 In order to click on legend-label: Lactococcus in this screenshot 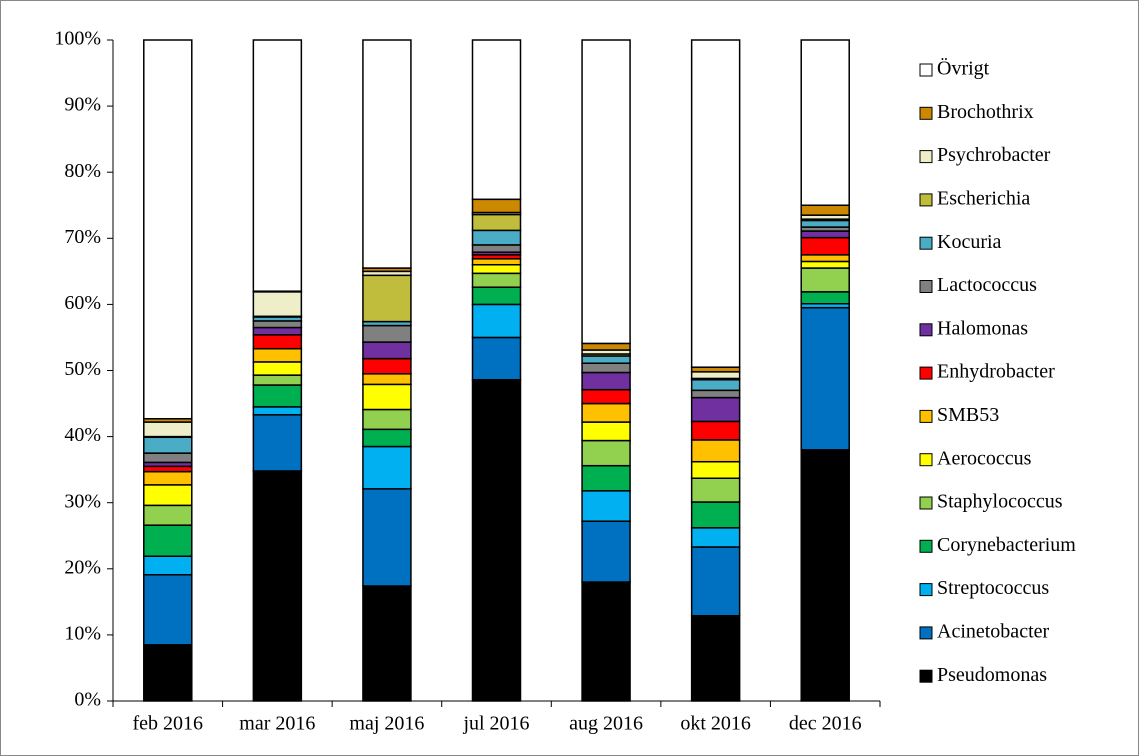, I will do `click(987, 285)`.